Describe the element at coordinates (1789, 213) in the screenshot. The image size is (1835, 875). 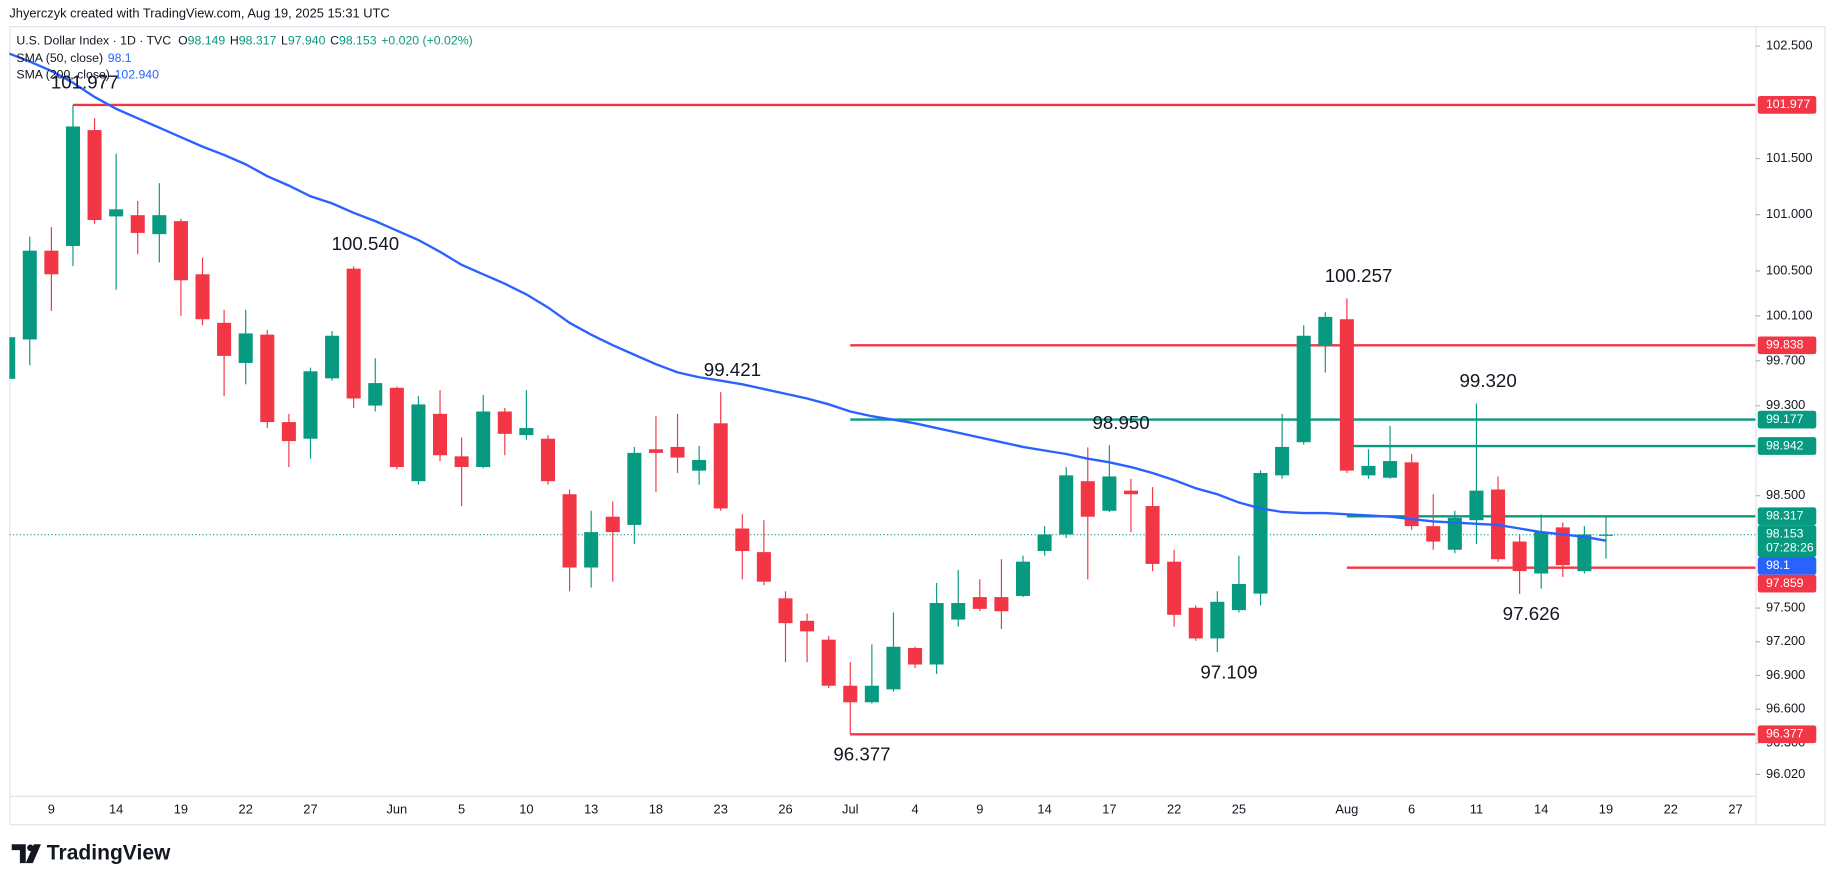
I see `y-tick-label: 101.000` at that location.